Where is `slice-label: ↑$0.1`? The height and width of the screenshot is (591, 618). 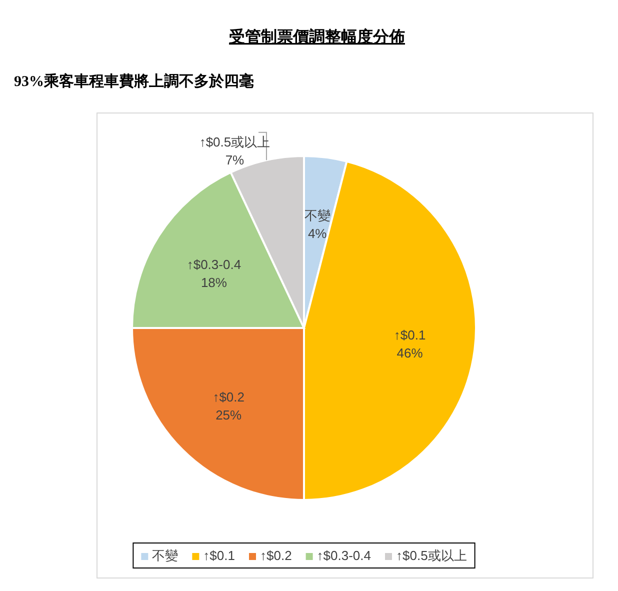 slice-label: ↑$0.1 is located at coordinates (410, 334).